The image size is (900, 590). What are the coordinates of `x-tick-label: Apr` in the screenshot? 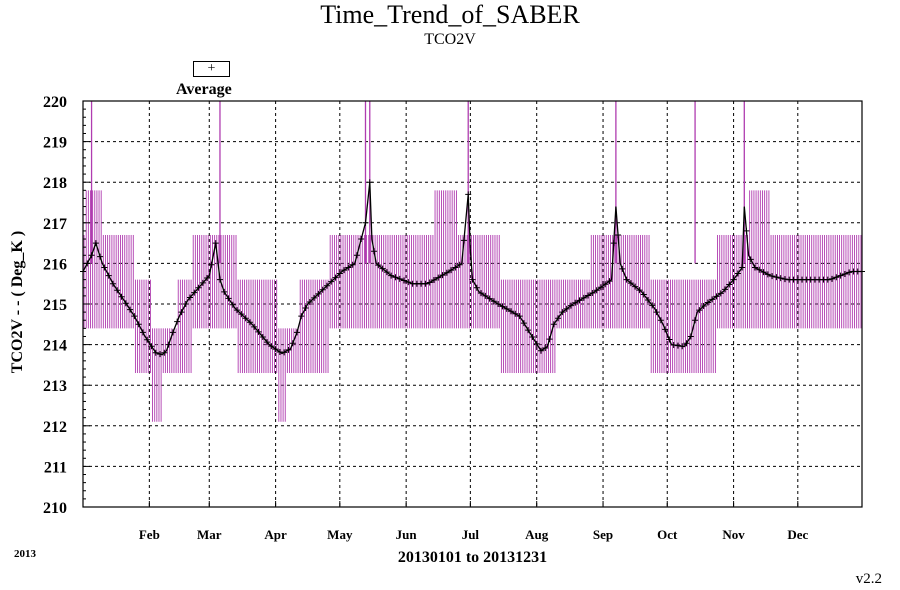 It's located at (275, 534).